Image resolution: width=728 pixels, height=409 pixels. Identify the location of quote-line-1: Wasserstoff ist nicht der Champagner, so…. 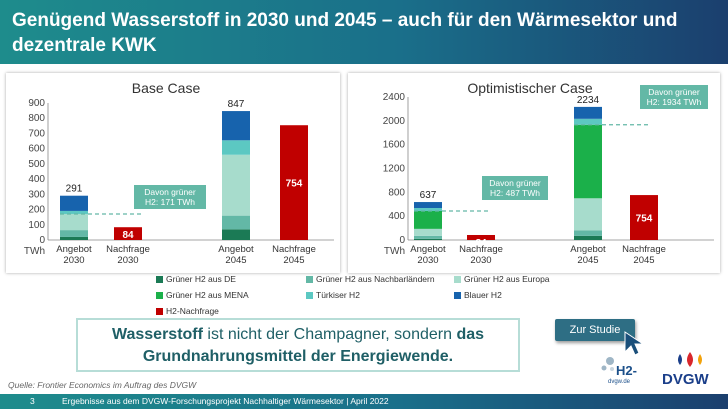
(298, 335).